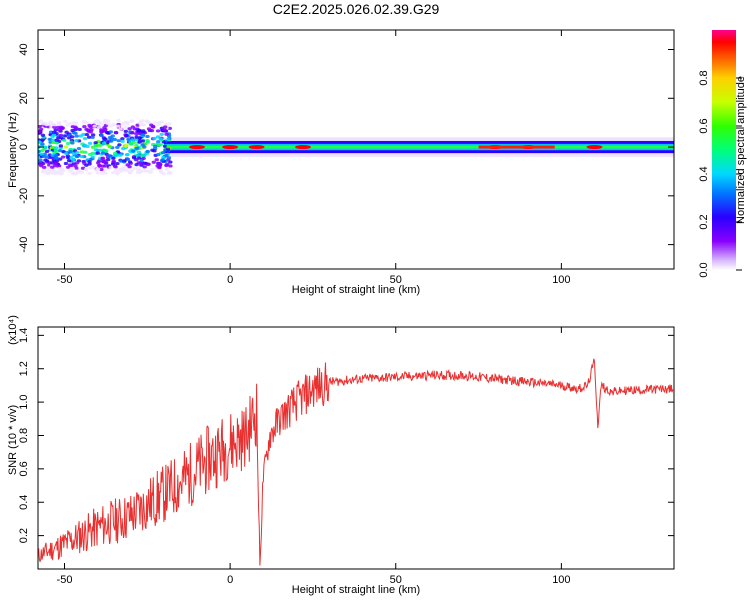  I want to click on snr-y-multiplier: (x10⁴), so click(13, 330).